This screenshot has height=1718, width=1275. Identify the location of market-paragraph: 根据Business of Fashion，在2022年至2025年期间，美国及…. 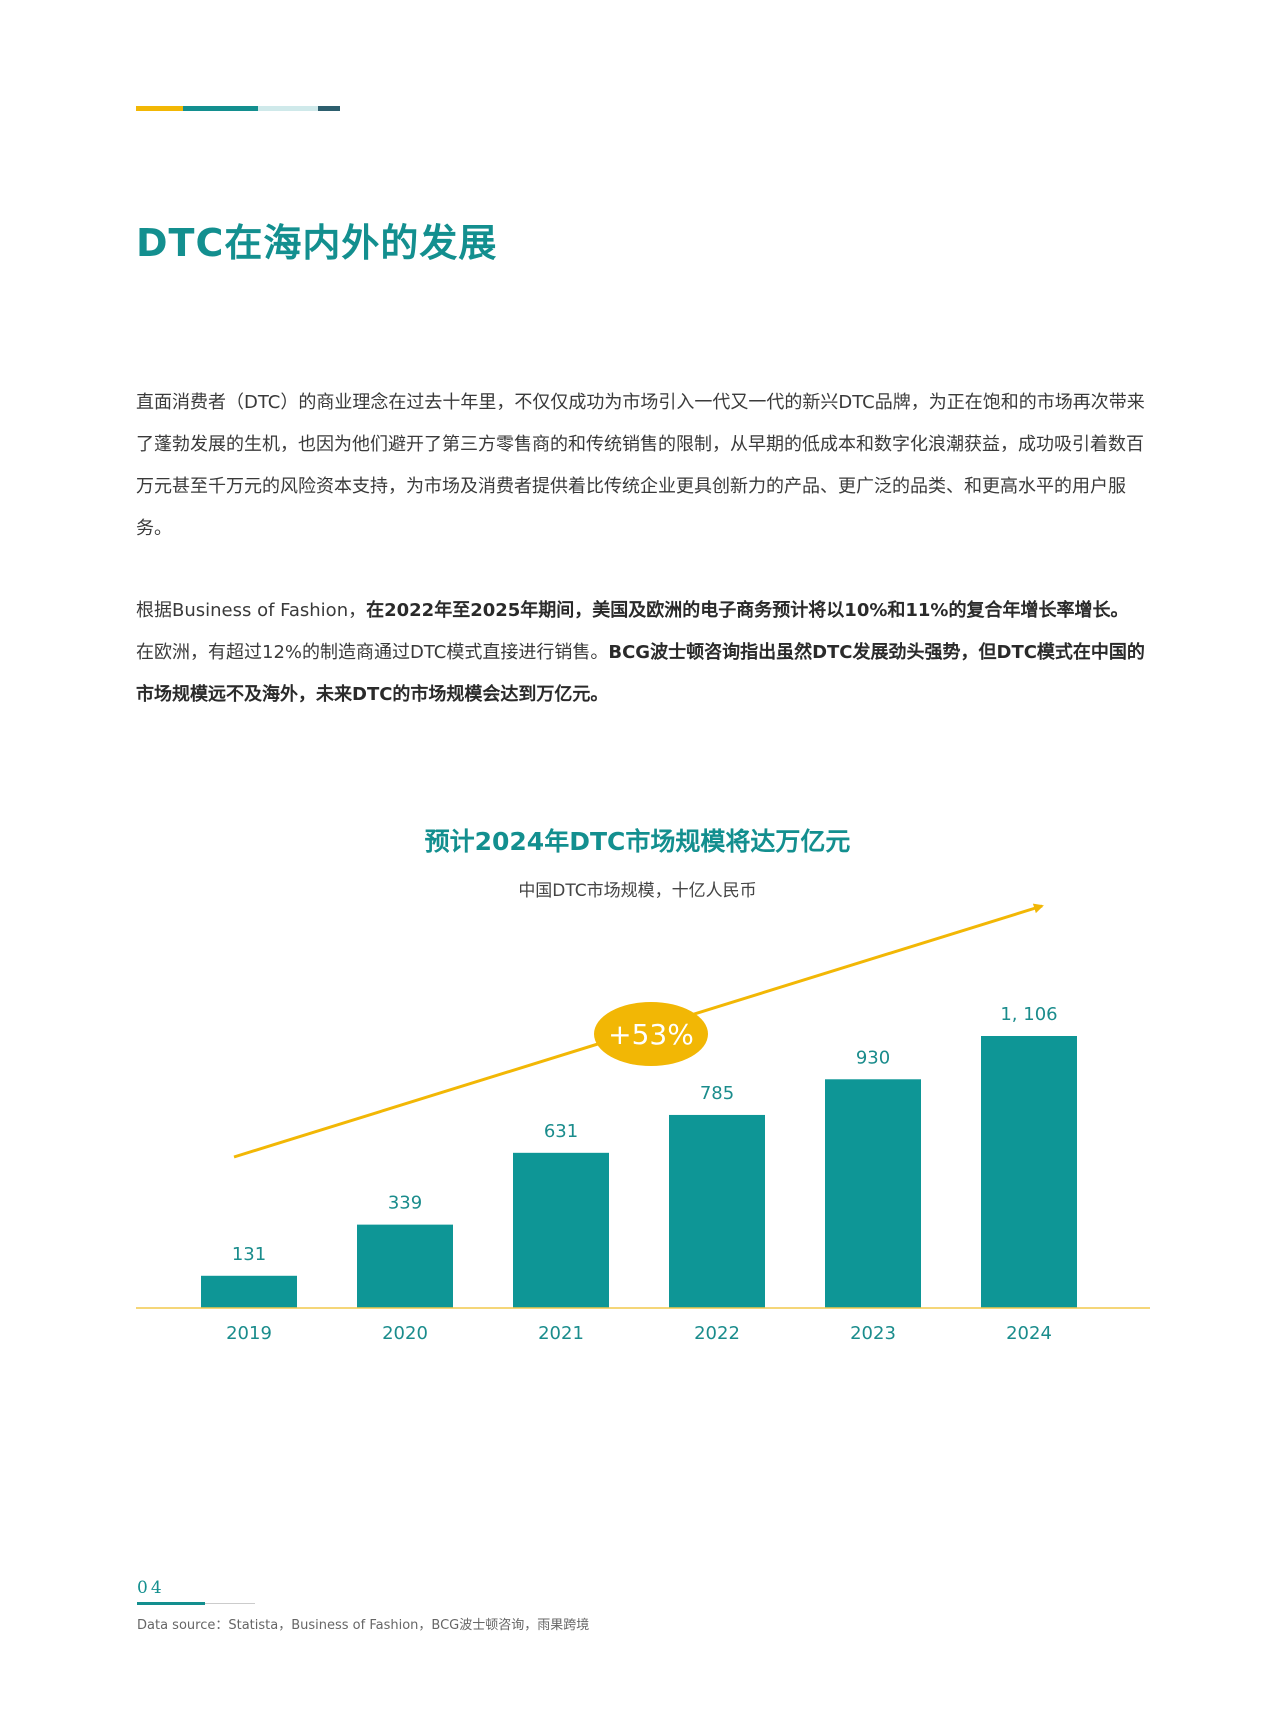
(641, 653).